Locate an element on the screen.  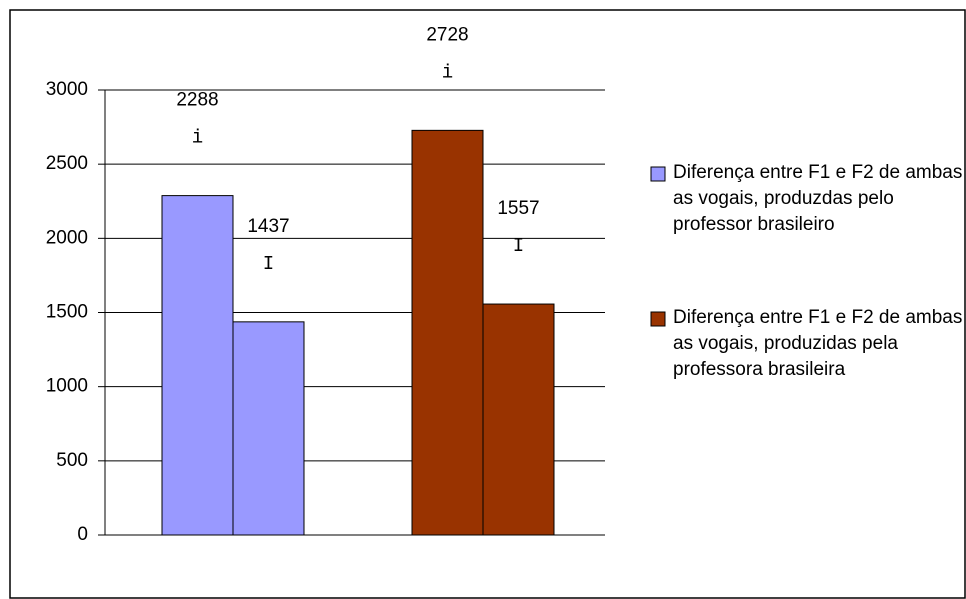
y-tick-label: 500 is located at coordinates (72, 460).